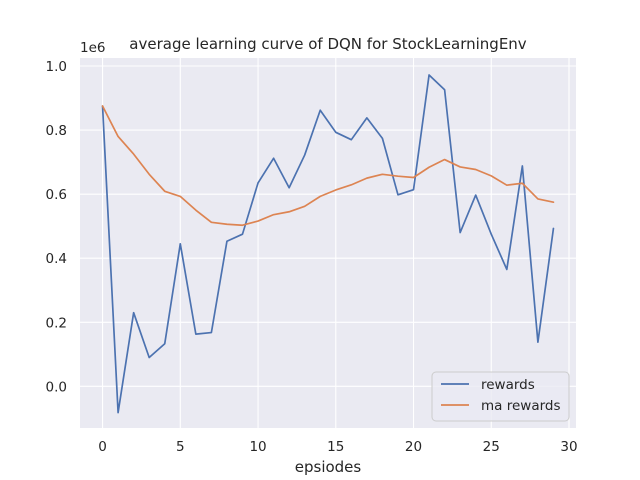 The image size is (640, 480). What do you see at coordinates (180, 447) in the screenshot?
I see `x-tick-label: 5` at bounding box center [180, 447].